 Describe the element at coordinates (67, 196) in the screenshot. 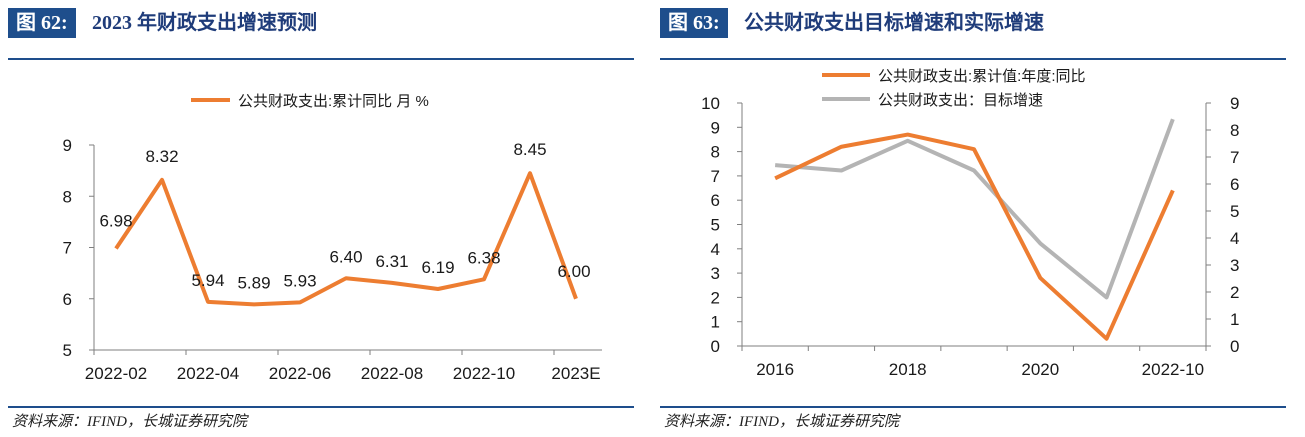

I see `y-tick-label: 8` at that location.